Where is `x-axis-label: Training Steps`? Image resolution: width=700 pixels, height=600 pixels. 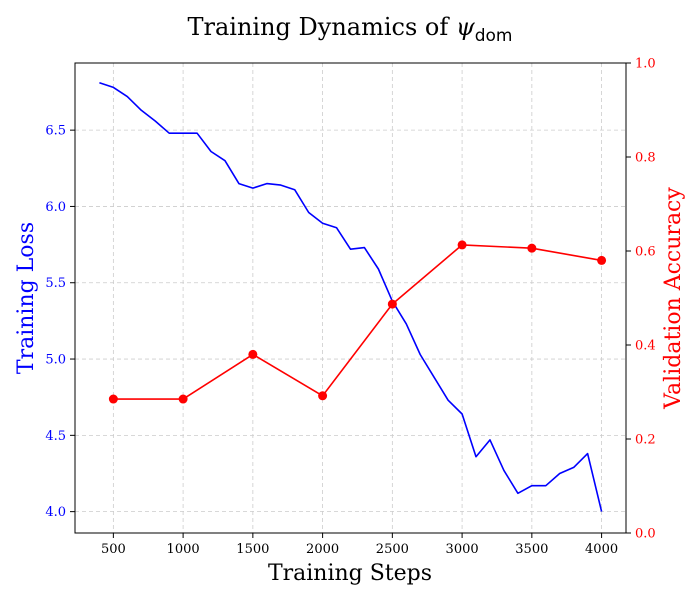
x-axis-label: Training Steps is located at coordinates (350, 573).